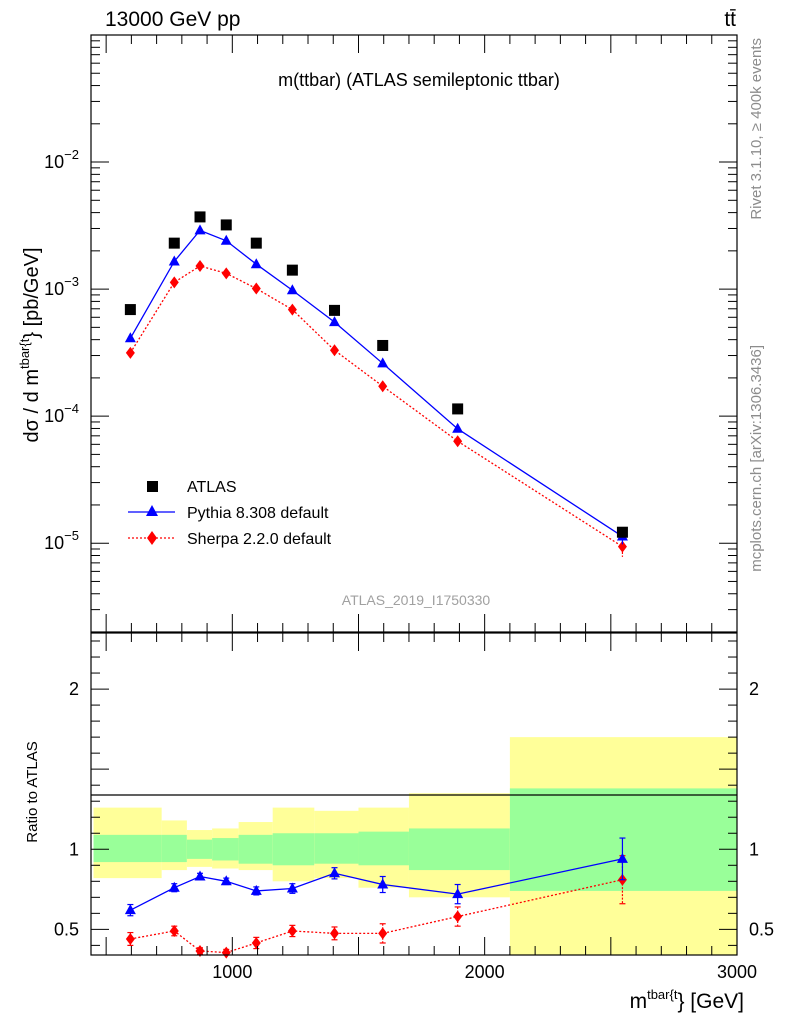 This screenshot has height=1024, width=786. I want to click on main-ytick-label: 10⁻³, so click(61, 286).